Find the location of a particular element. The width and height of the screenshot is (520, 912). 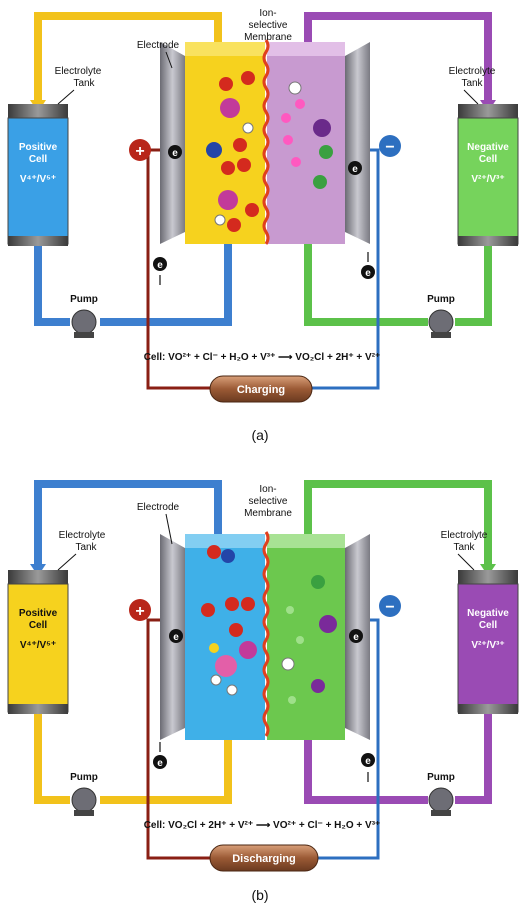

cell-a: e e is located at coordinates (265, 142).